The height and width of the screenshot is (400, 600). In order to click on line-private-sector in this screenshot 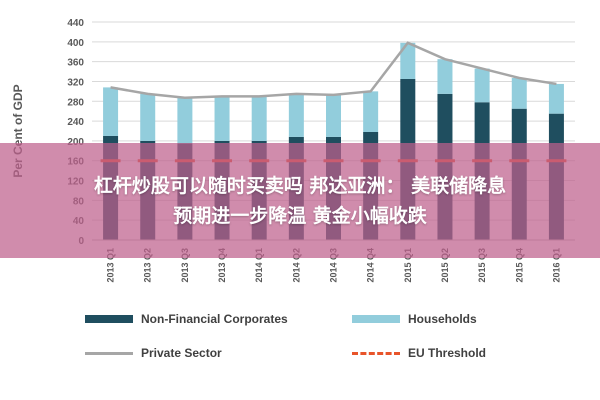, I will do `click(333, 70)`.